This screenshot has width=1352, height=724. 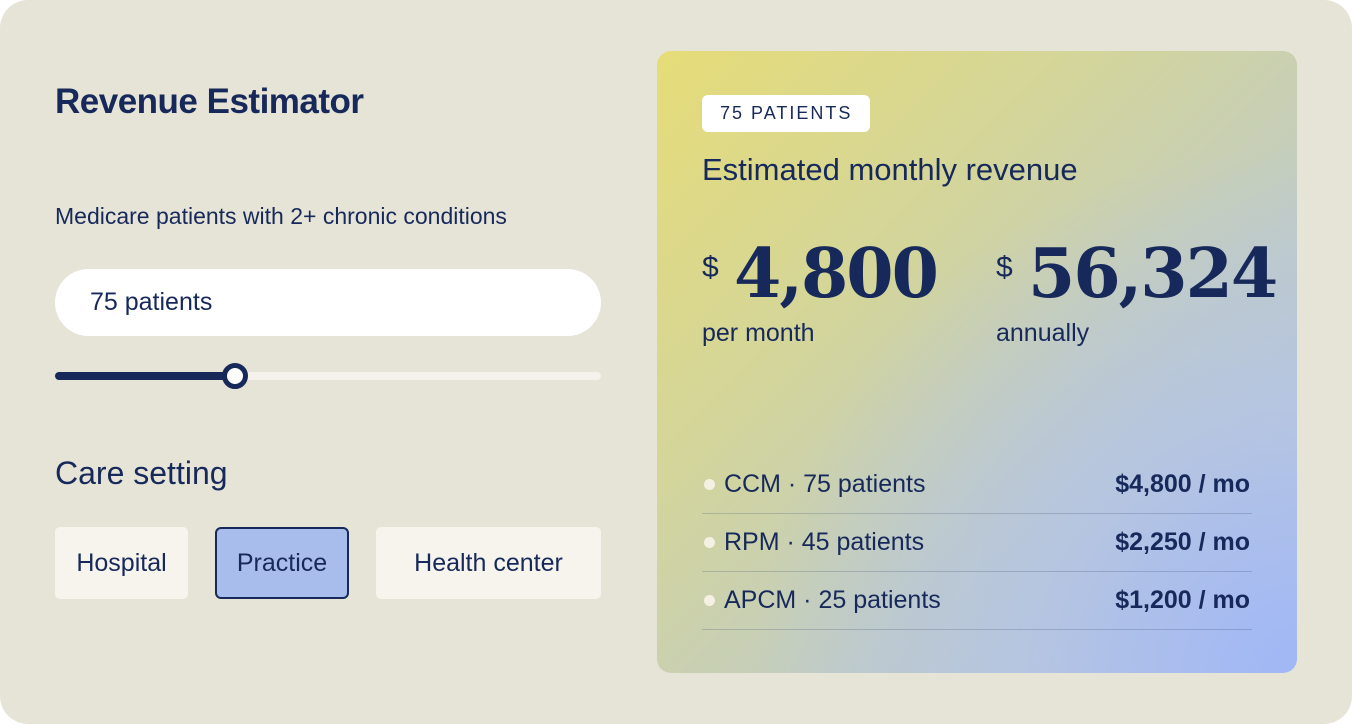 What do you see at coordinates (786, 113) in the screenshot?
I see `patients-badge: 75 PATIENTS` at bounding box center [786, 113].